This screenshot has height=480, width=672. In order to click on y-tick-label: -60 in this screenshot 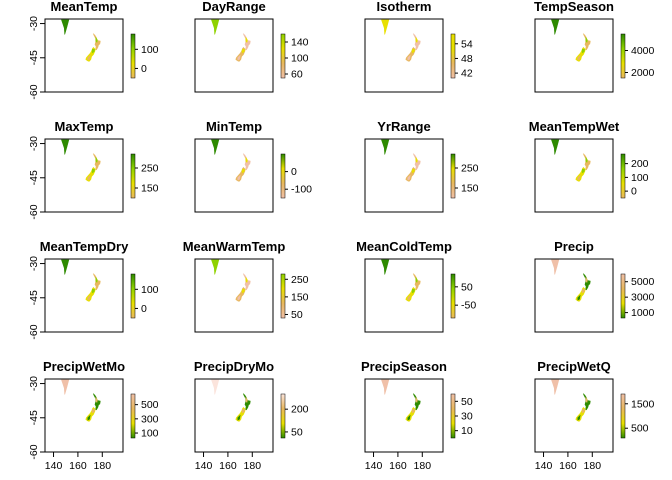, I will do `click(34, 331)`.